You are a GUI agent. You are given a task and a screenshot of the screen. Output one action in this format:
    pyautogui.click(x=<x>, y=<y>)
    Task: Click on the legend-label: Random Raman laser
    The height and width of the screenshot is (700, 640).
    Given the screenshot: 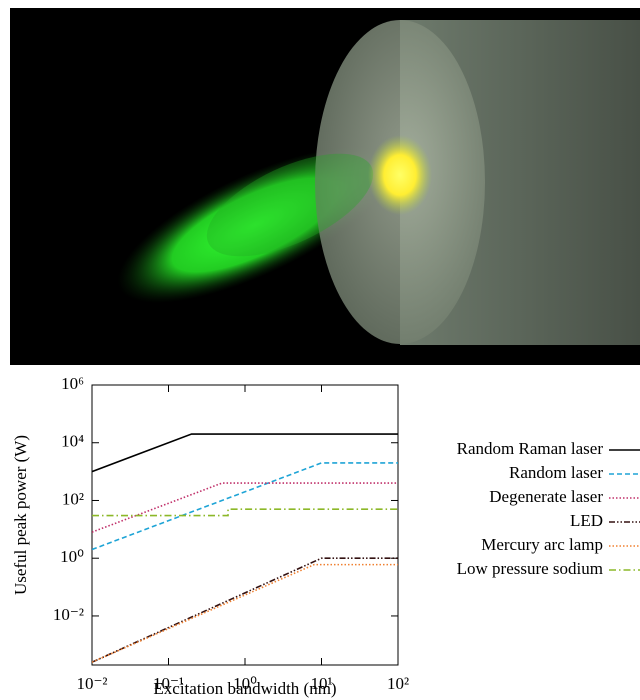 What is the action you would take?
    pyautogui.click(x=530, y=448)
    